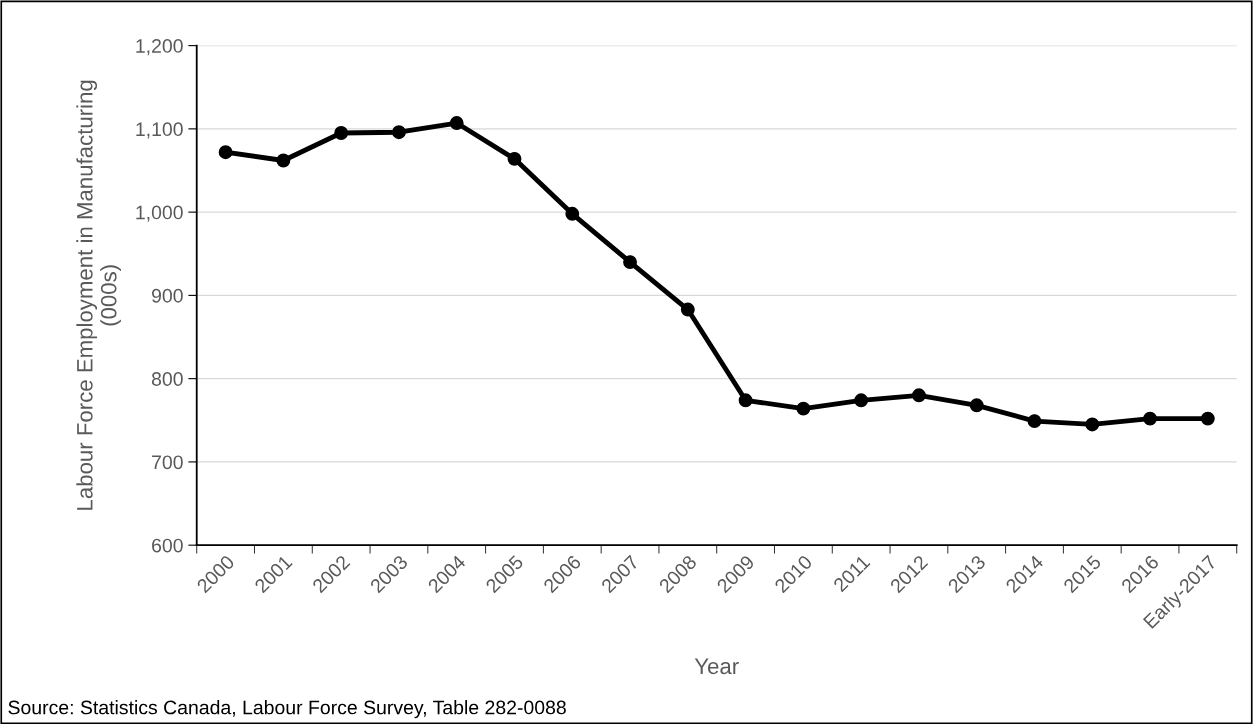  What do you see at coordinates (167, 545) in the screenshot?
I see `y-tick-label: 600` at bounding box center [167, 545].